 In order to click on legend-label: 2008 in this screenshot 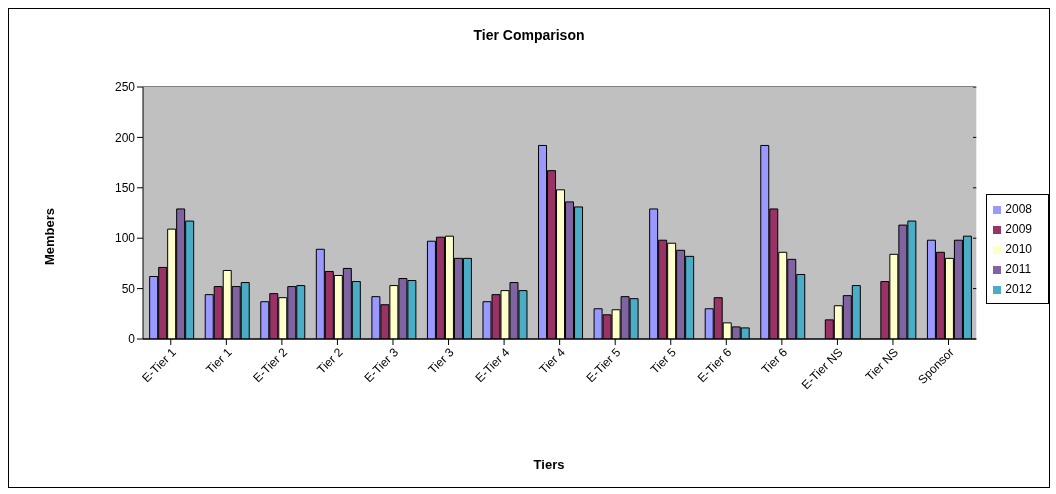, I will do `click(1018, 209)`.